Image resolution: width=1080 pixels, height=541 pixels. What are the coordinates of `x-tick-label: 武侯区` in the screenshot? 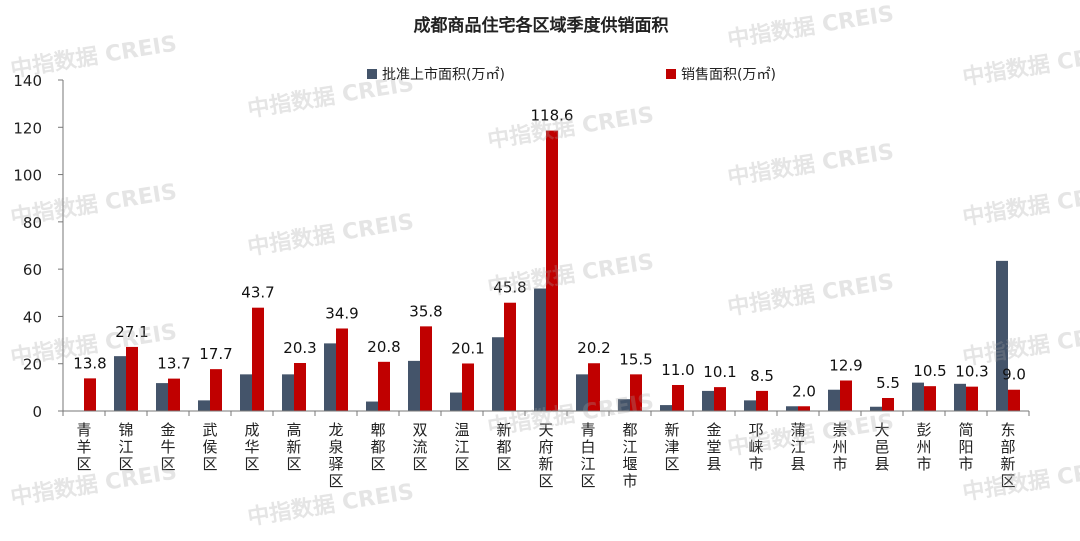 It's located at (209, 447).